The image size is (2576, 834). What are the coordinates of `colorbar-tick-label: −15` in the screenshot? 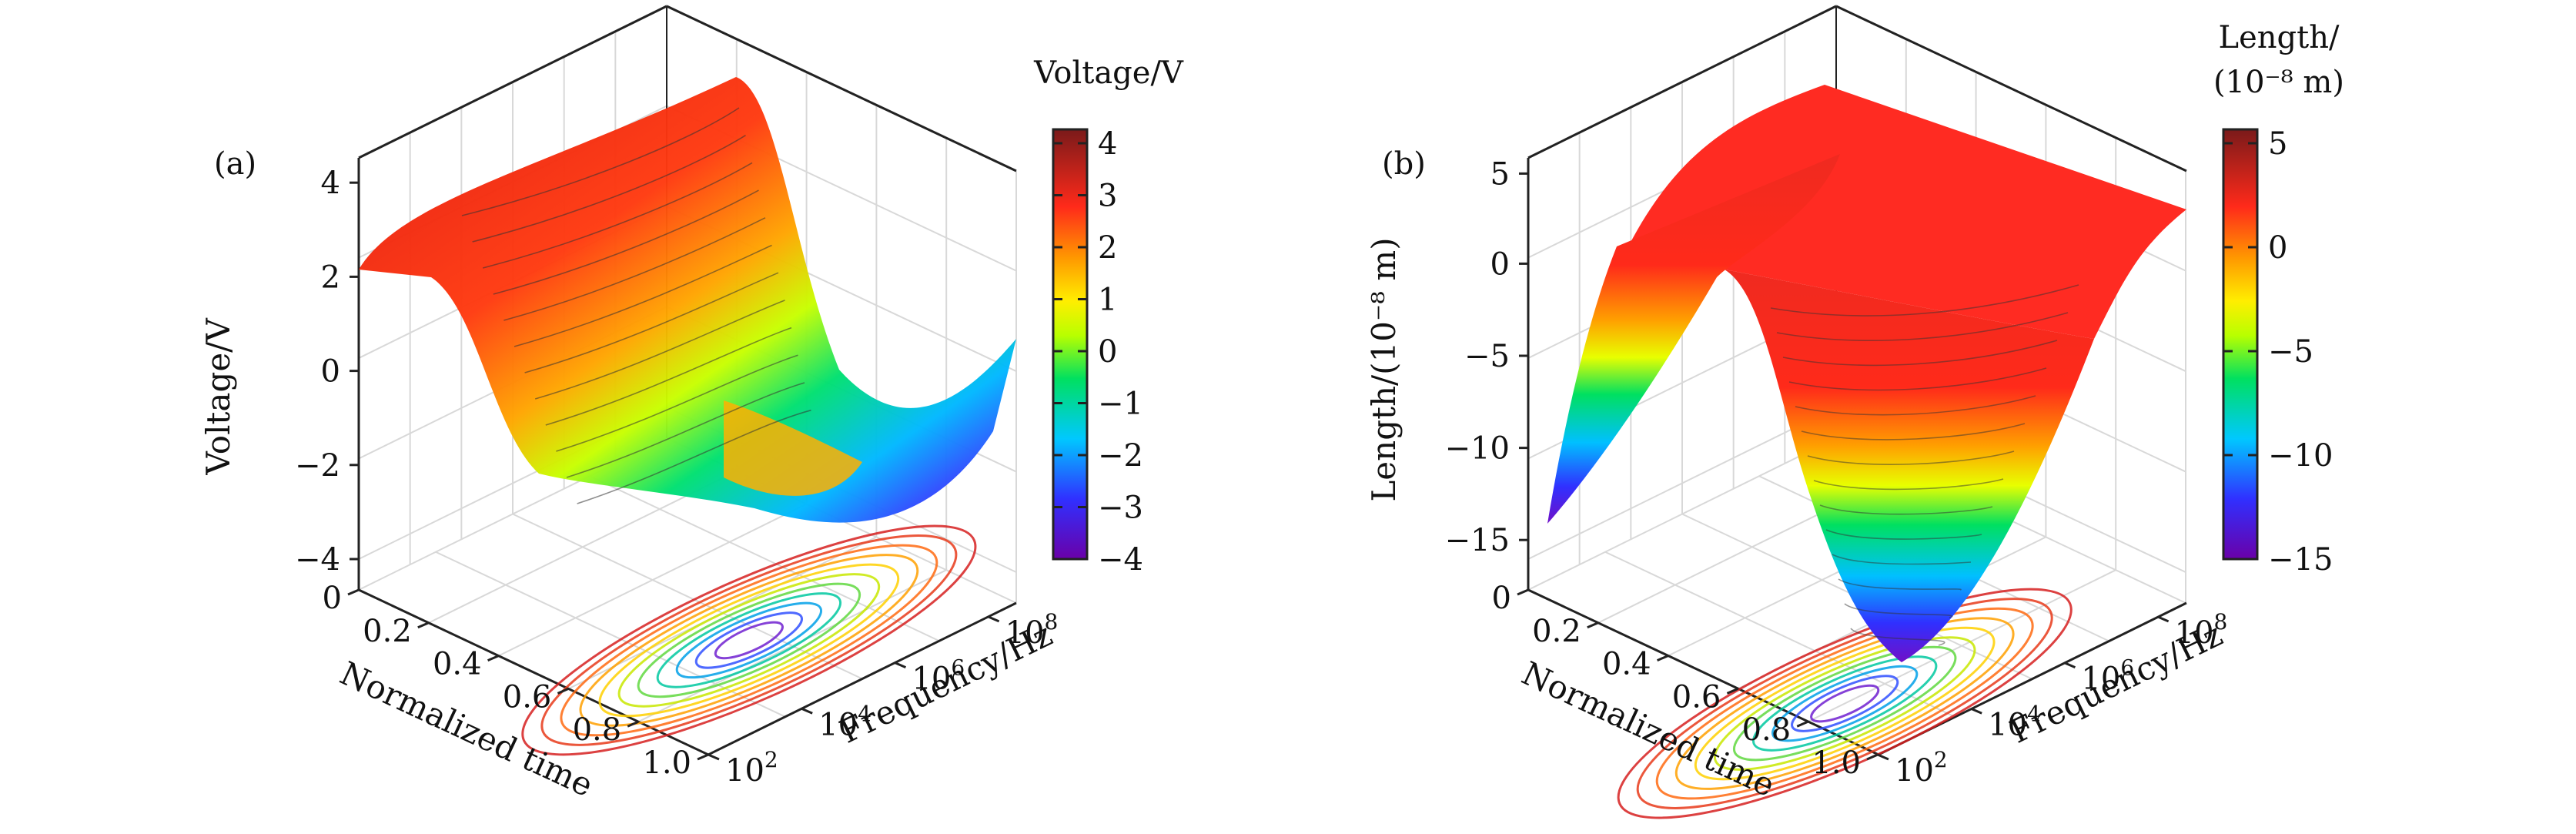 It's located at (2301, 560).